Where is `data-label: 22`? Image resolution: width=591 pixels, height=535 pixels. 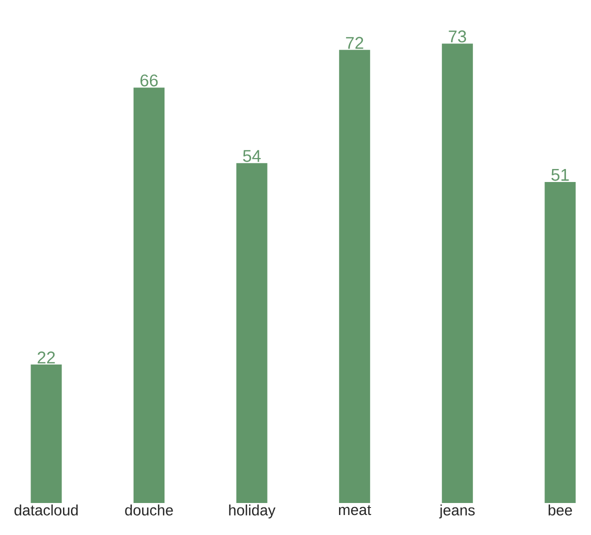 data-label: 22 is located at coordinates (46, 358).